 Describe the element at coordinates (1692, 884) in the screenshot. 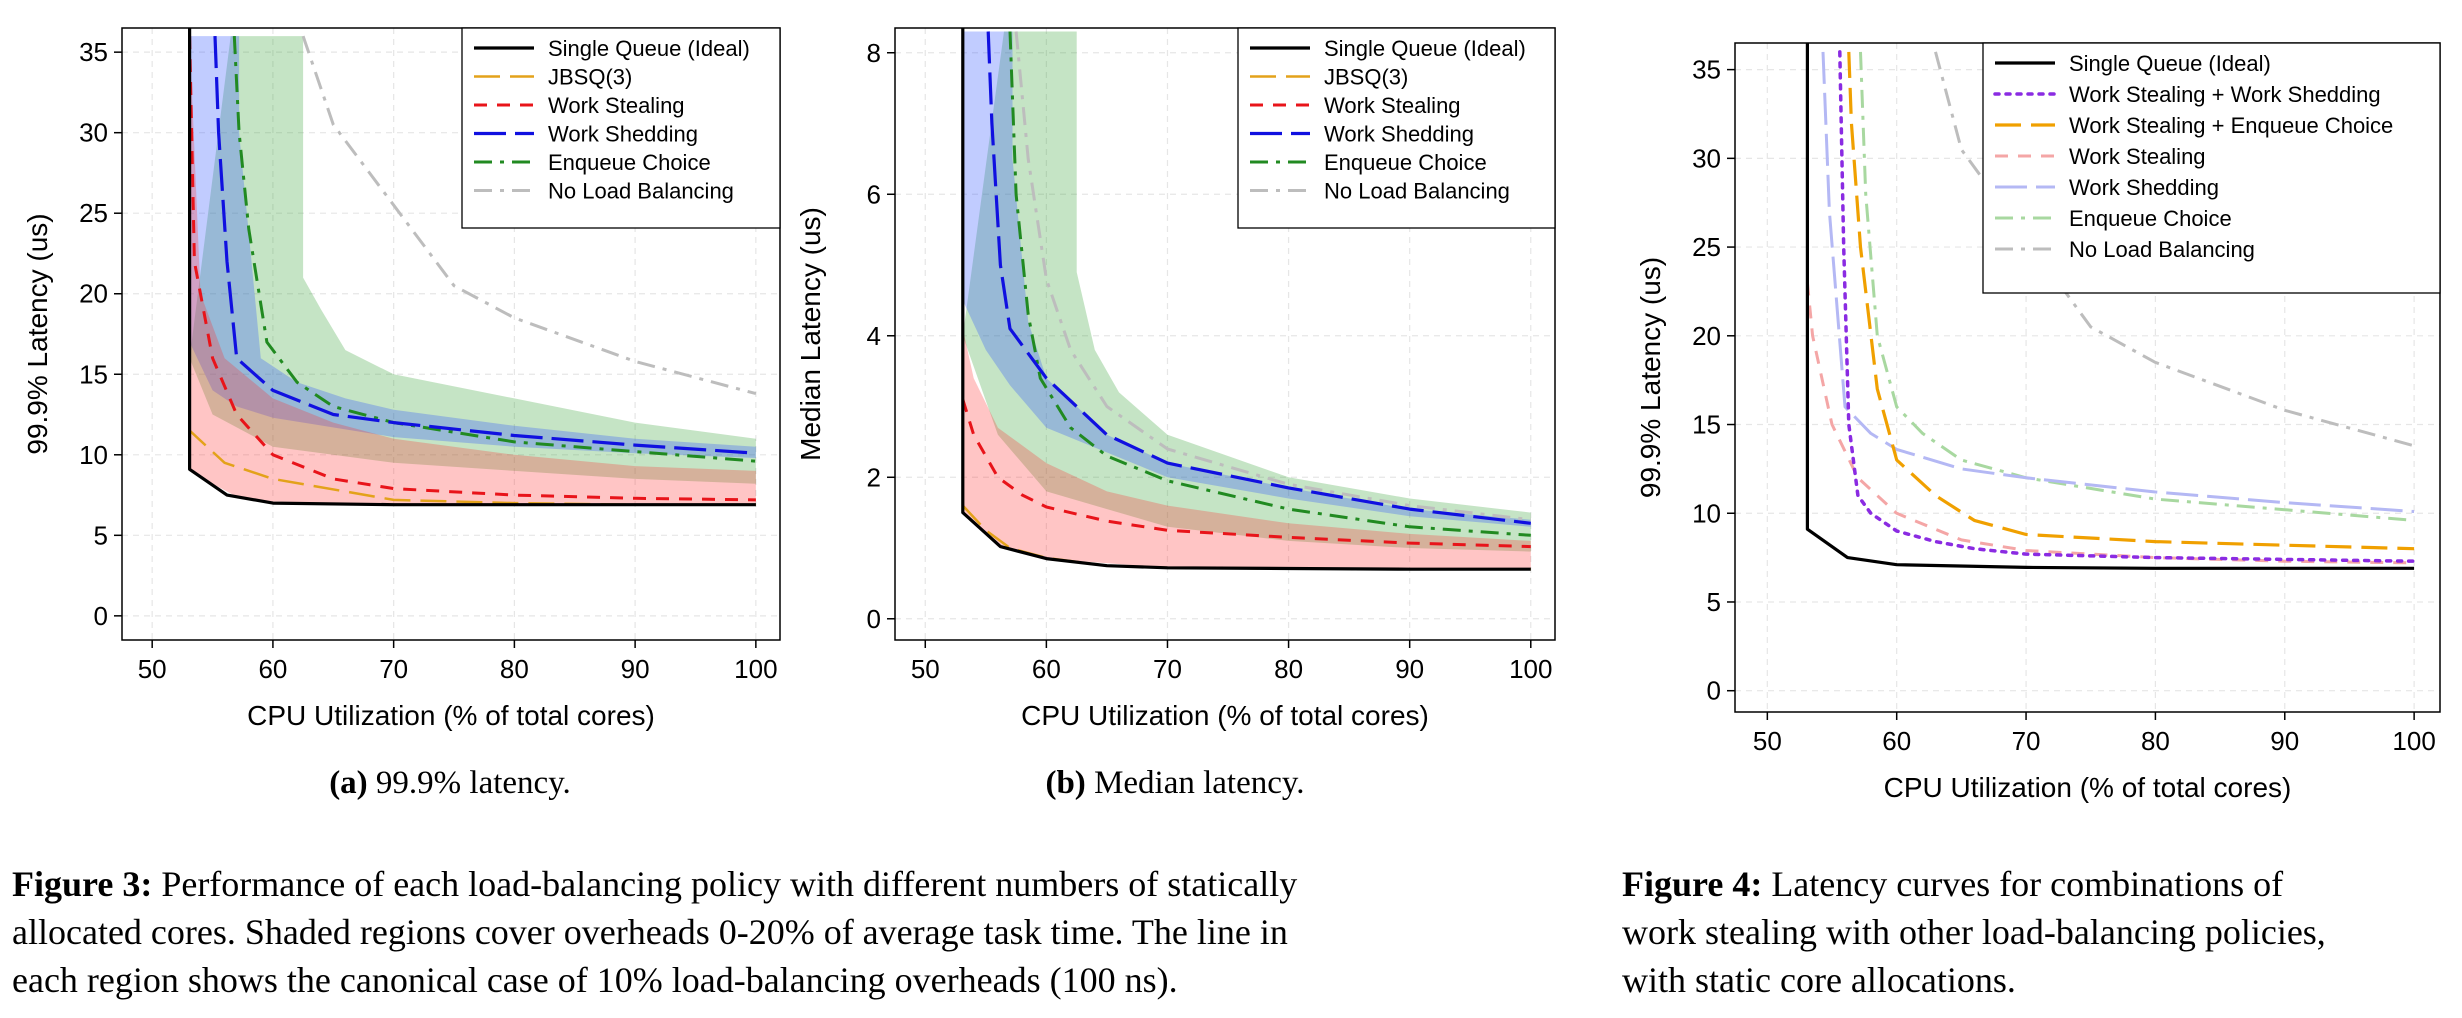

I see `figure-4-label: Figure 4:` at that location.